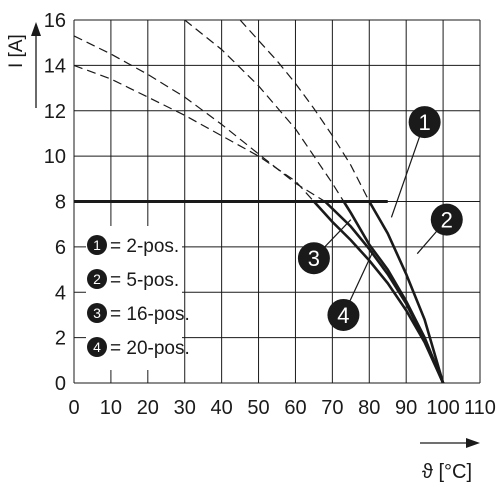  What do you see at coordinates (60, 248) in the screenshot?
I see `y-tick-label: 6` at bounding box center [60, 248].